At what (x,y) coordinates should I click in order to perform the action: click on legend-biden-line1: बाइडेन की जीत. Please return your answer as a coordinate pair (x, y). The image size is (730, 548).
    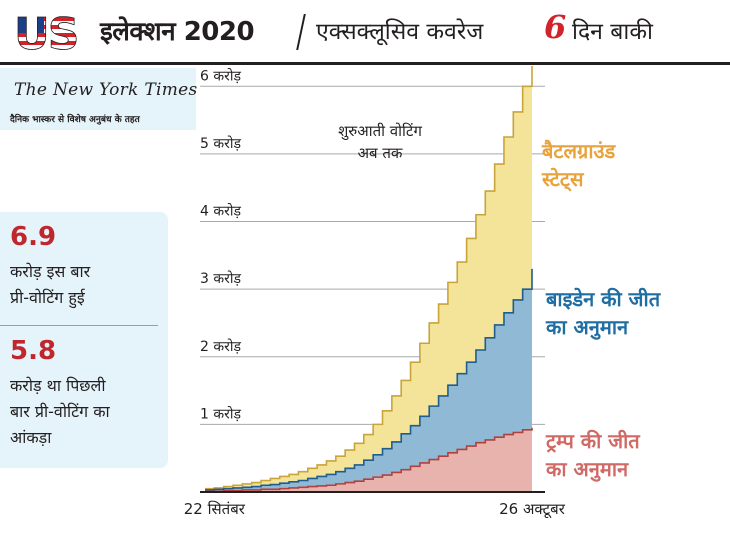
    Looking at the image, I should click on (603, 299).